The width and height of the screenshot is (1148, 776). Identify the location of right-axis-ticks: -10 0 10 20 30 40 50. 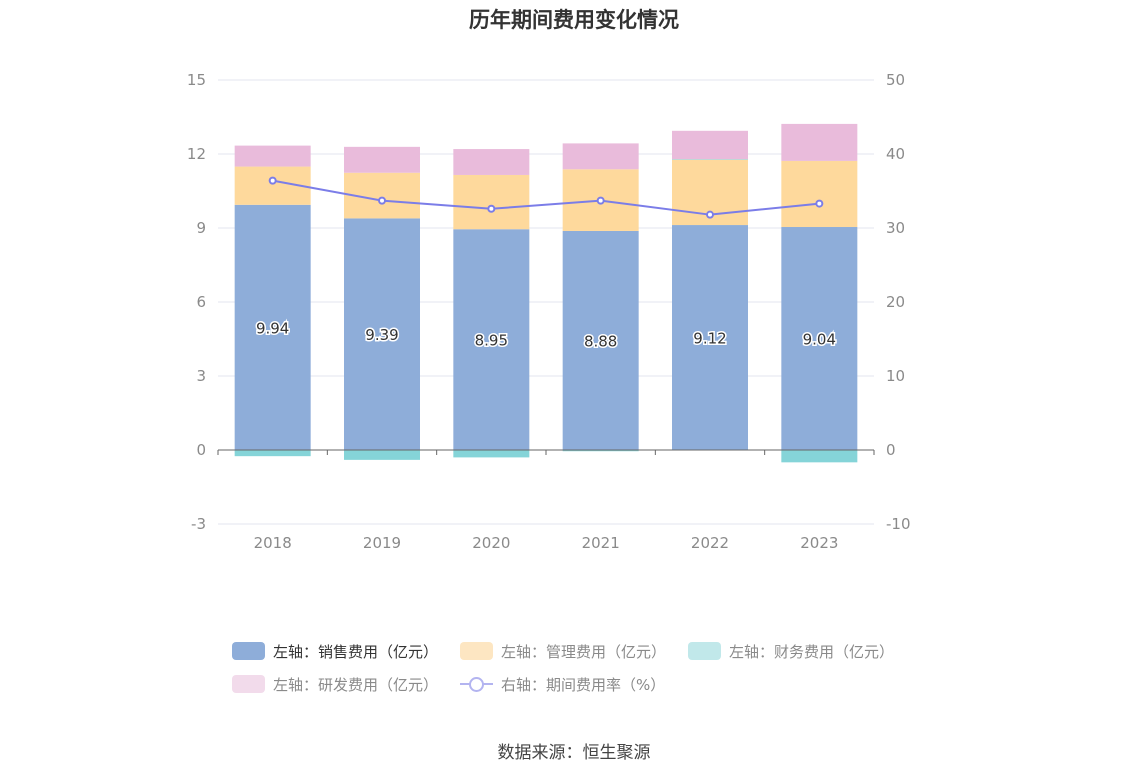
(898, 302).